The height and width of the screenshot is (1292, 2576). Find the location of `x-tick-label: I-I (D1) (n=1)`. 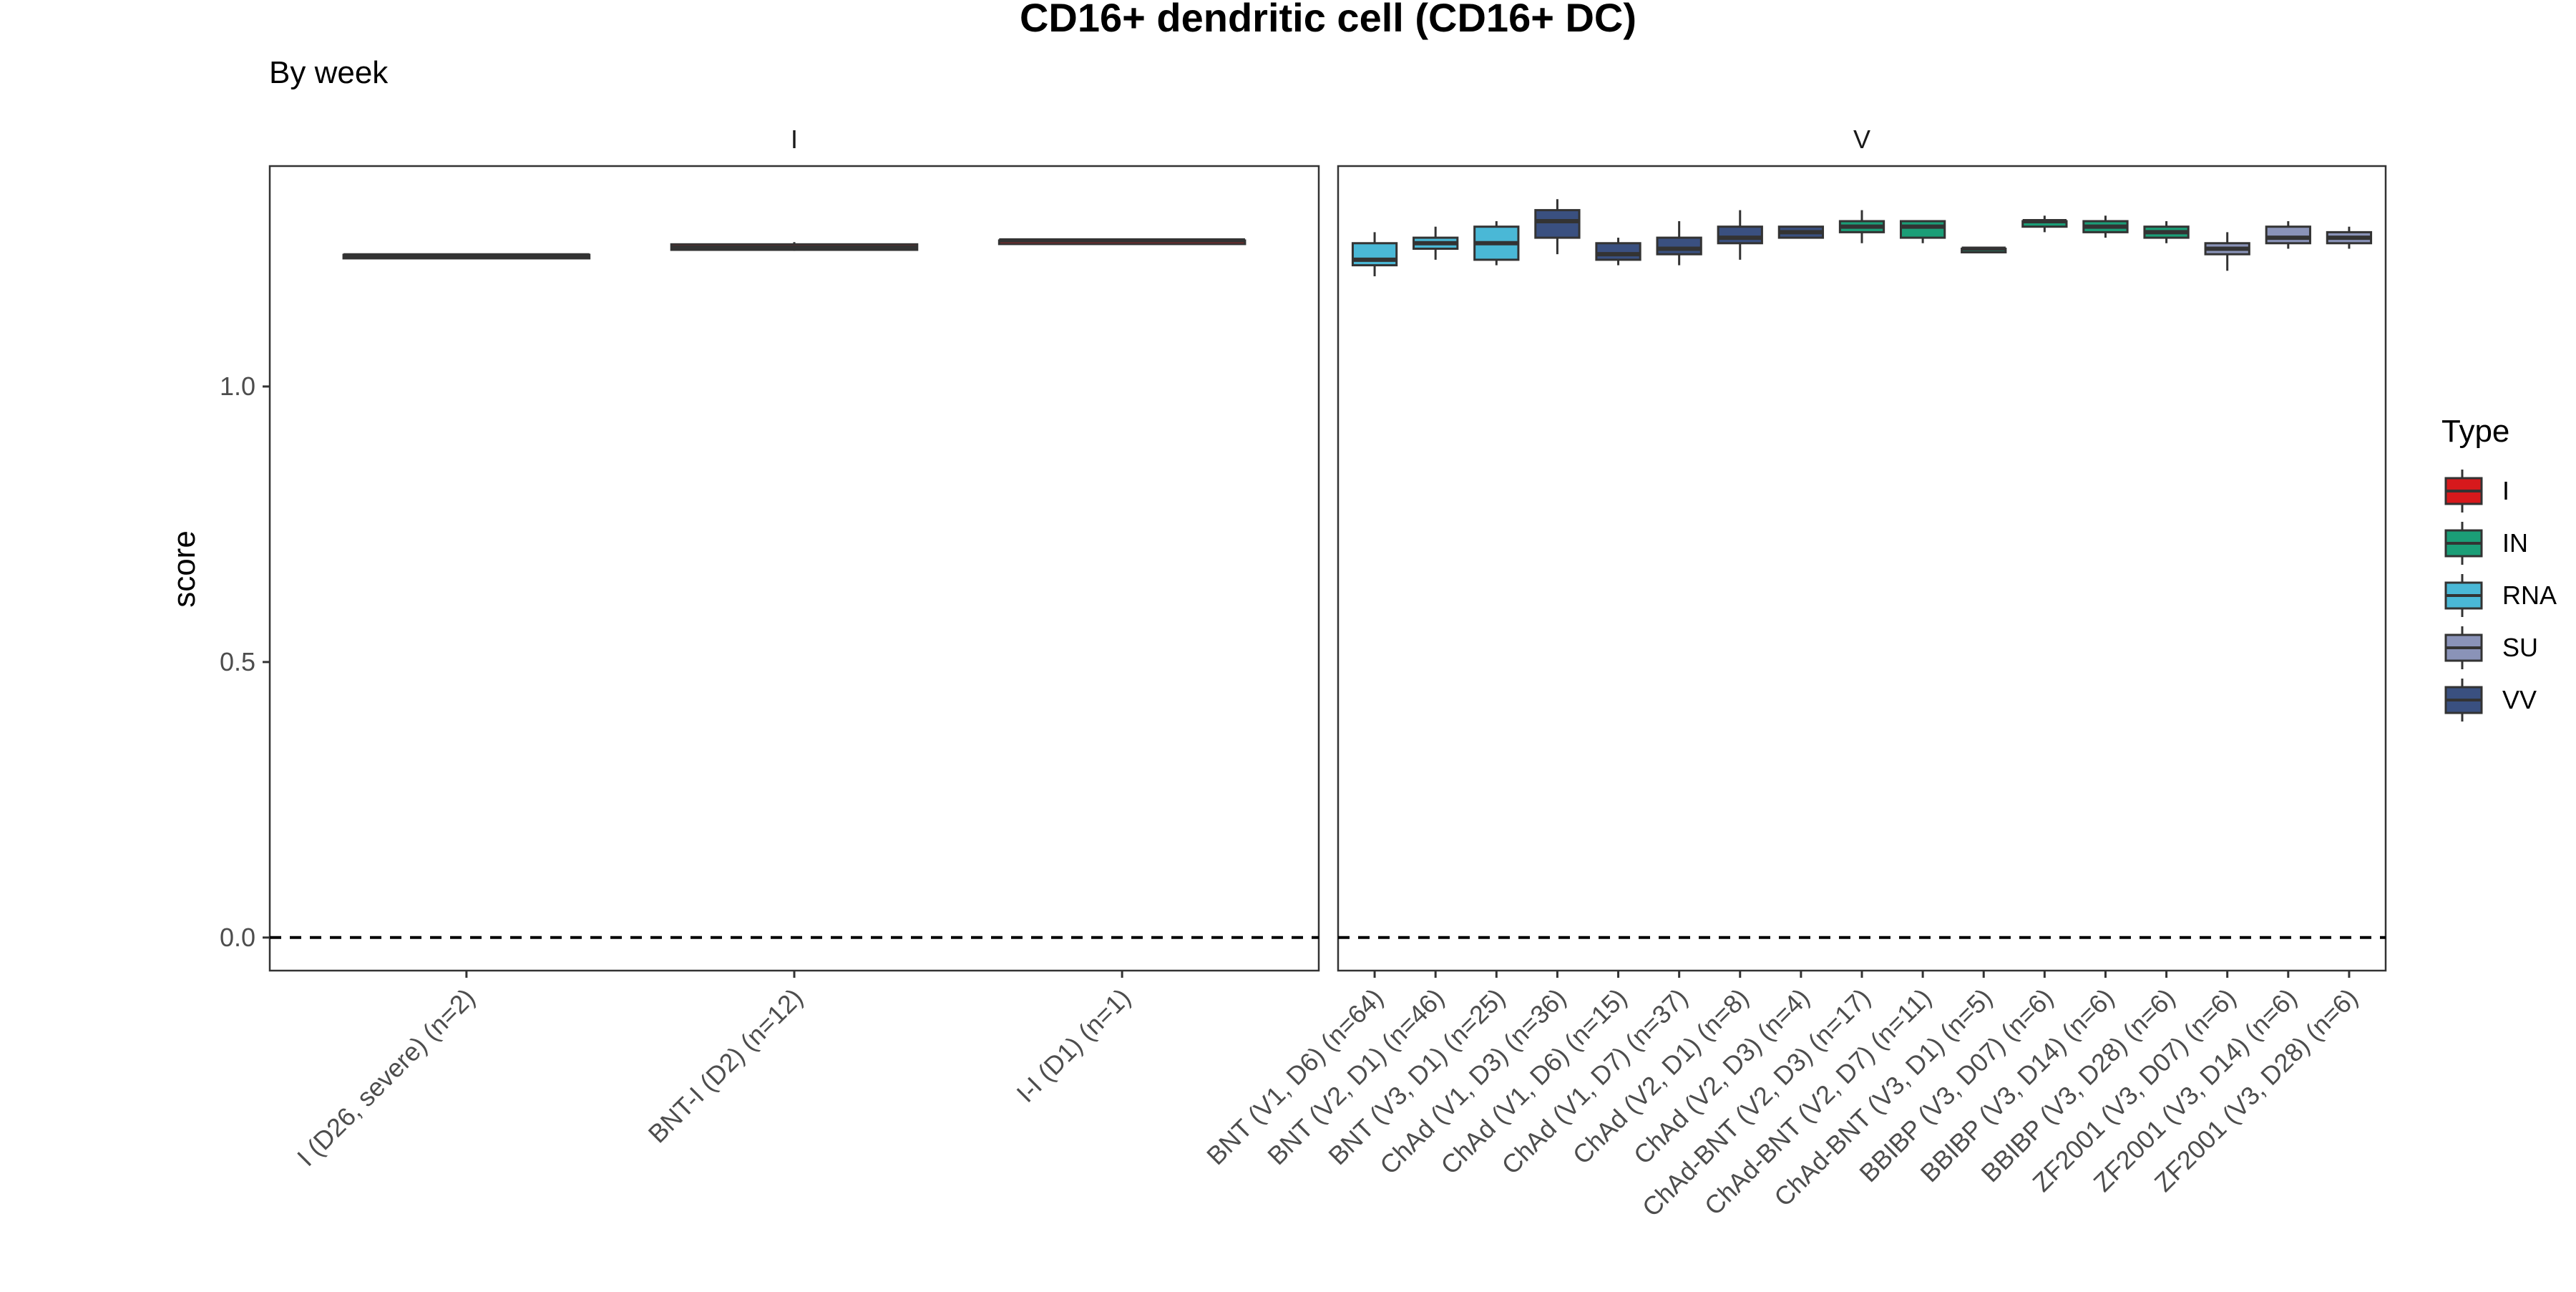

x-tick-label: I-I (D1) (n=1) is located at coordinates (1073, 1045).